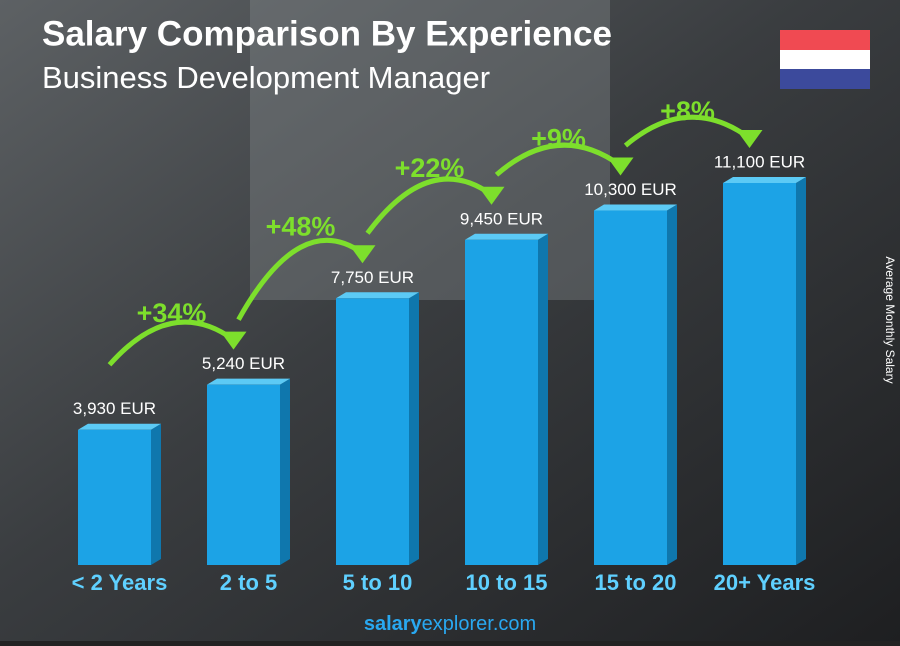 The image size is (900, 646). Describe the element at coordinates (479, 624) in the screenshot. I see `footer-domain: explorer.com` at that location.